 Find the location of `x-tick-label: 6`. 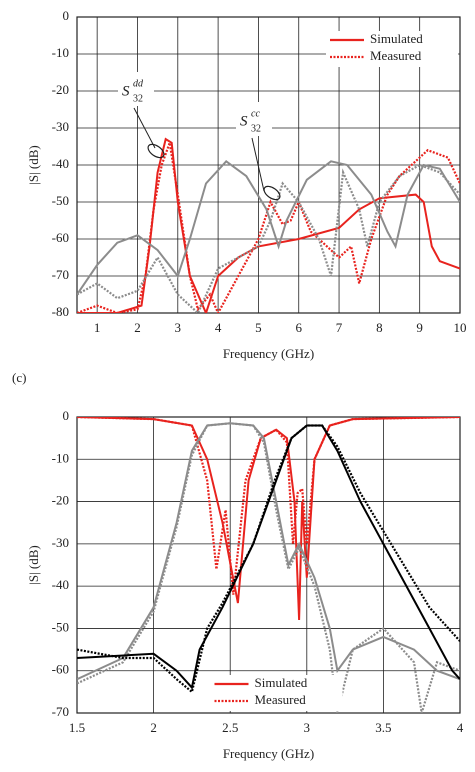

x-tick-label: 6 is located at coordinates (298, 327).